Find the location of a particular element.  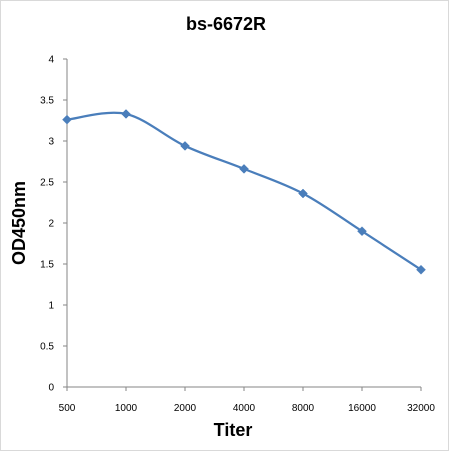

x-tick-label: 16000 is located at coordinates (362, 408).